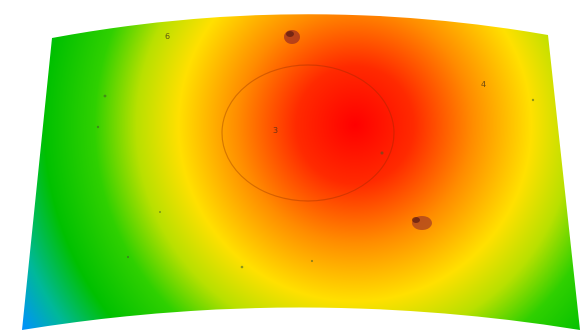 This screenshot has height=335, width=580. I want to click on marker-label: 3, so click(276, 130).